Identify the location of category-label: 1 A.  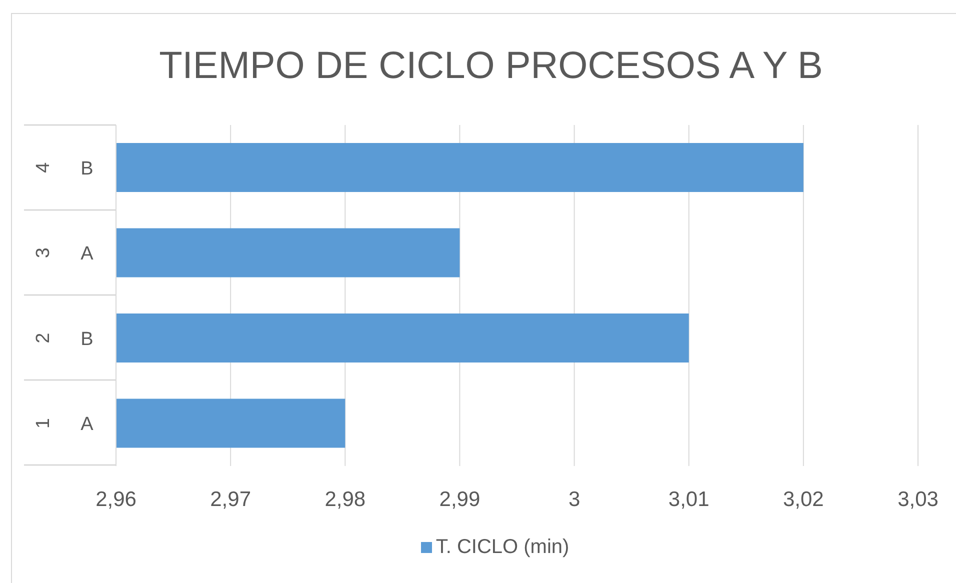
(63, 425).